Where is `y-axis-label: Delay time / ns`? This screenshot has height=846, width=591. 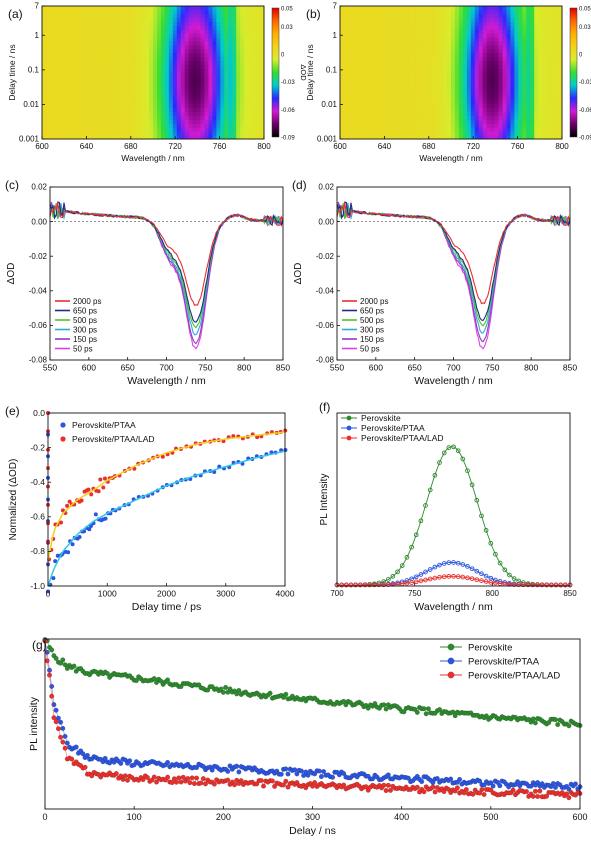
y-axis-label: Delay time / ns is located at coordinates (310, 72).